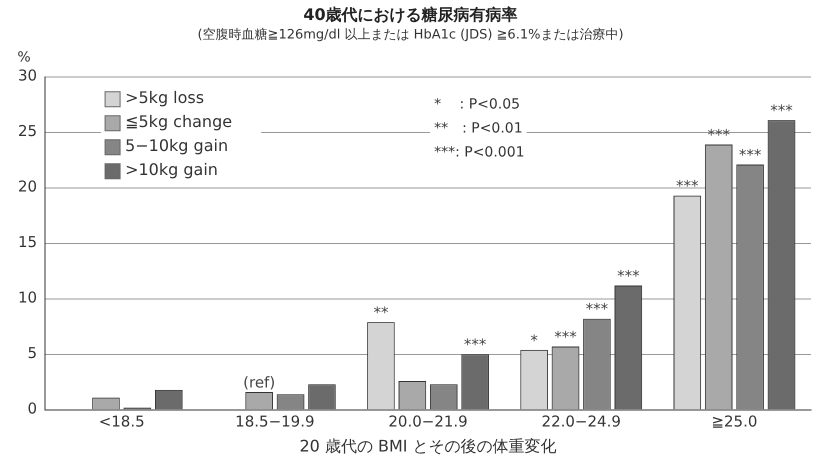 The height and width of the screenshot is (461, 819). What do you see at coordinates (410, 34) in the screenshot?
I see `chart-subtitle: (空腹時血糖≧126mg/dl 以上または HbA1c (JDS) ≧6.1%または治療中)` at bounding box center [410, 34].